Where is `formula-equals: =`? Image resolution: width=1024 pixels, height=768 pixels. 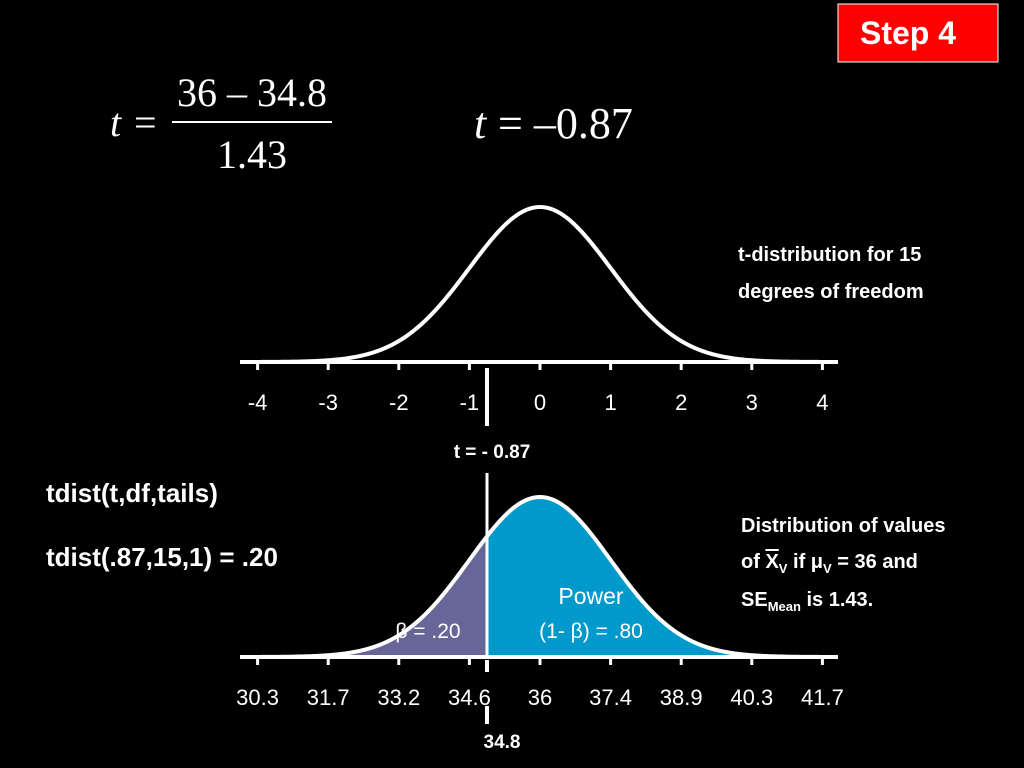
formula-equals: = is located at coordinates (145, 122).